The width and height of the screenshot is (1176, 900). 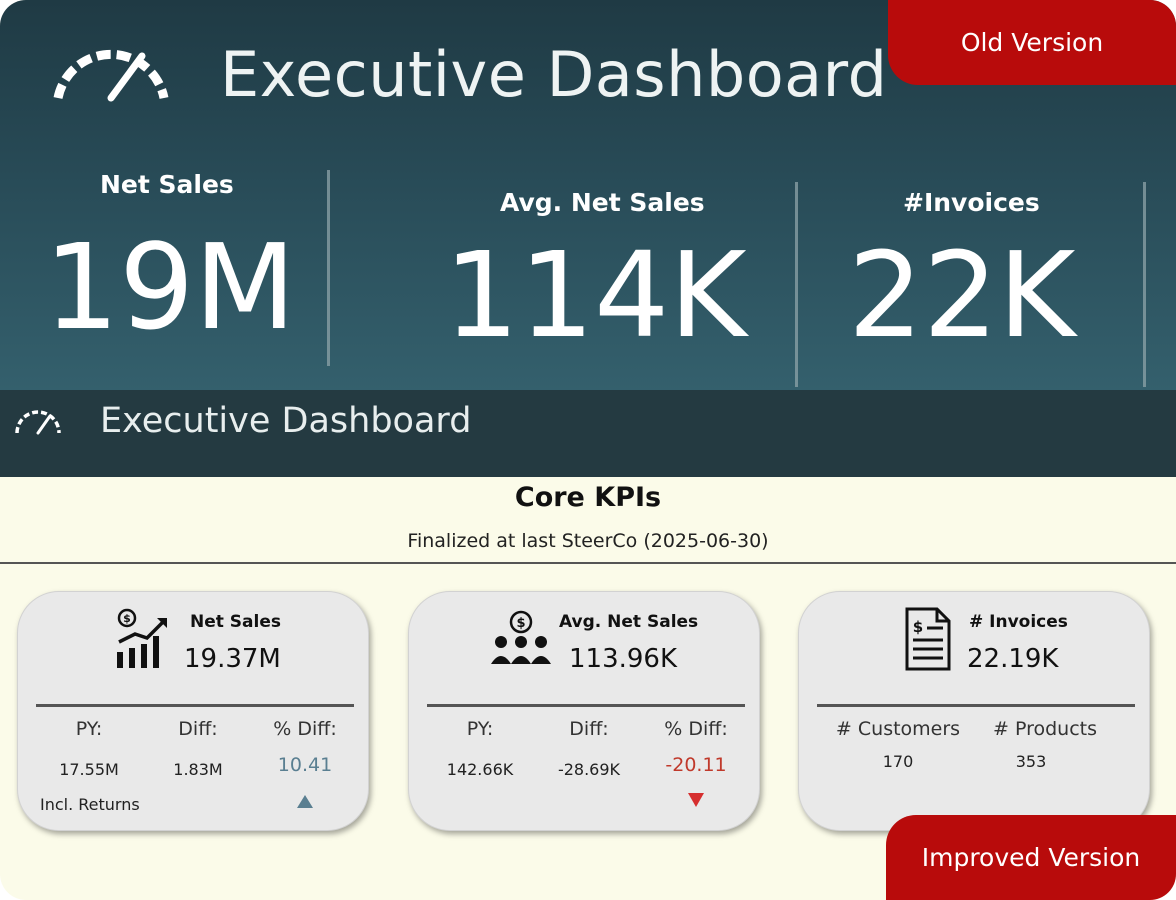 I want to click on py-value: 142.66K, so click(x=480, y=769).